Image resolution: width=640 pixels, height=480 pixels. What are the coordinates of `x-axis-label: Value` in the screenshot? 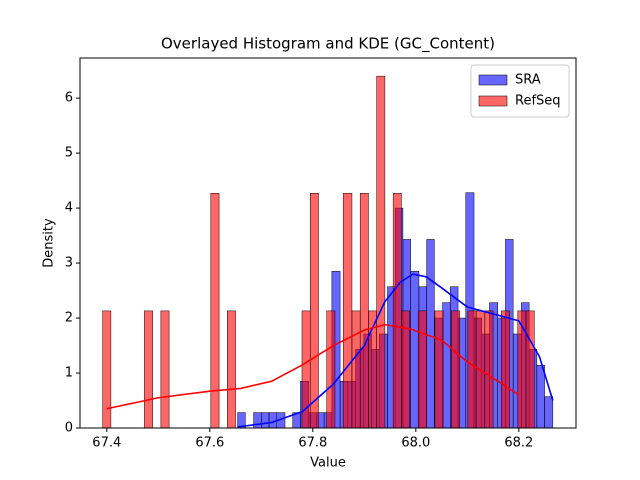 It's located at (328, 463).